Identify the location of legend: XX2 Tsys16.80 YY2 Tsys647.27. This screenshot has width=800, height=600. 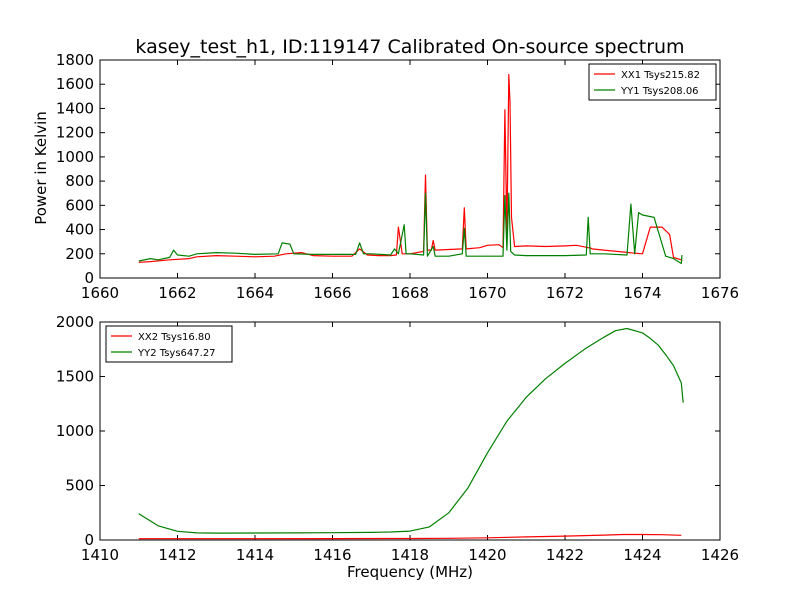
(169, 344).